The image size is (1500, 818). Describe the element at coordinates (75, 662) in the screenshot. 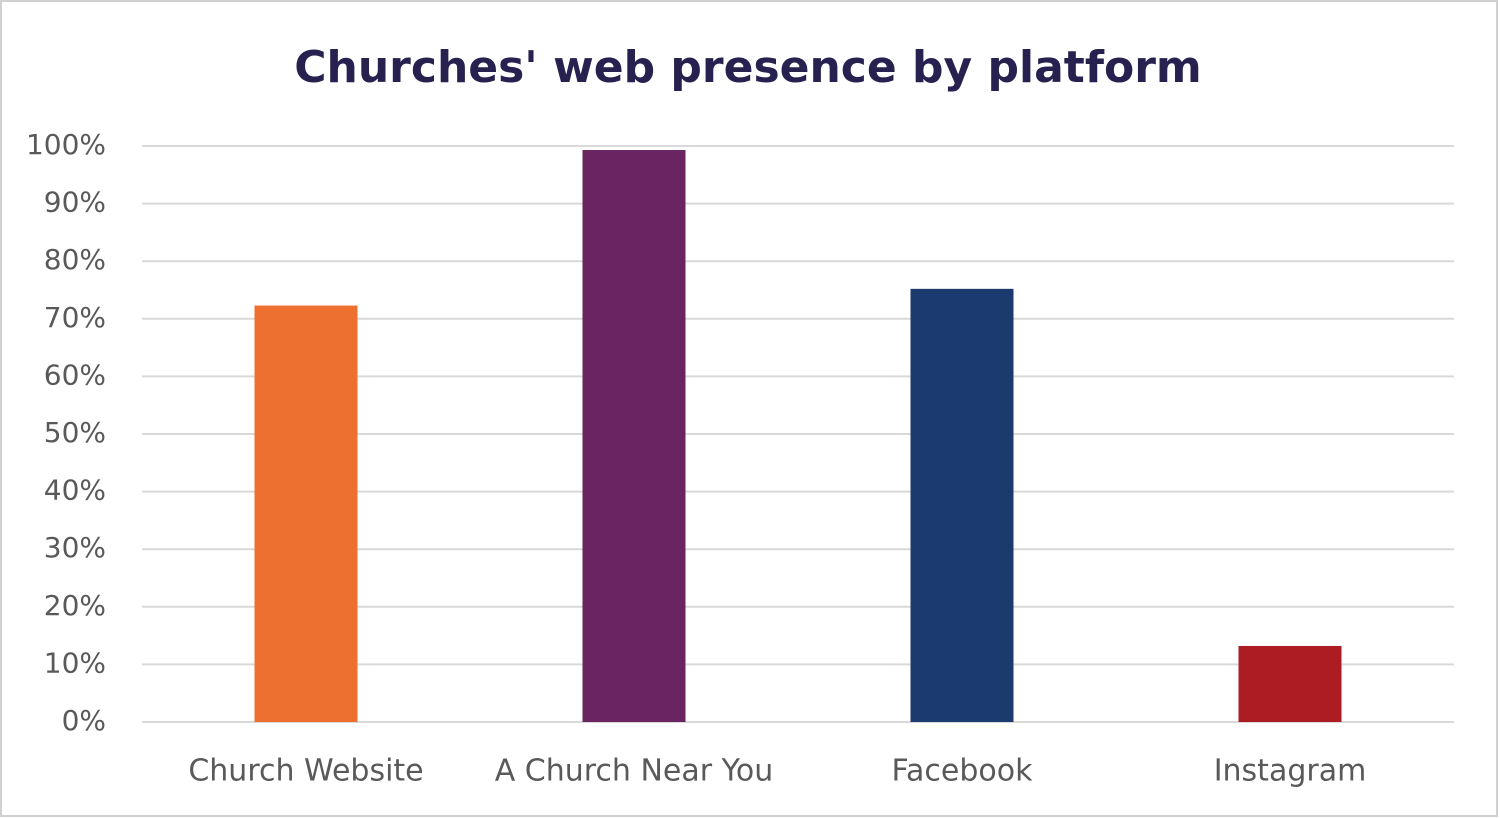

I see `y-tick-label: 10%` at that location.